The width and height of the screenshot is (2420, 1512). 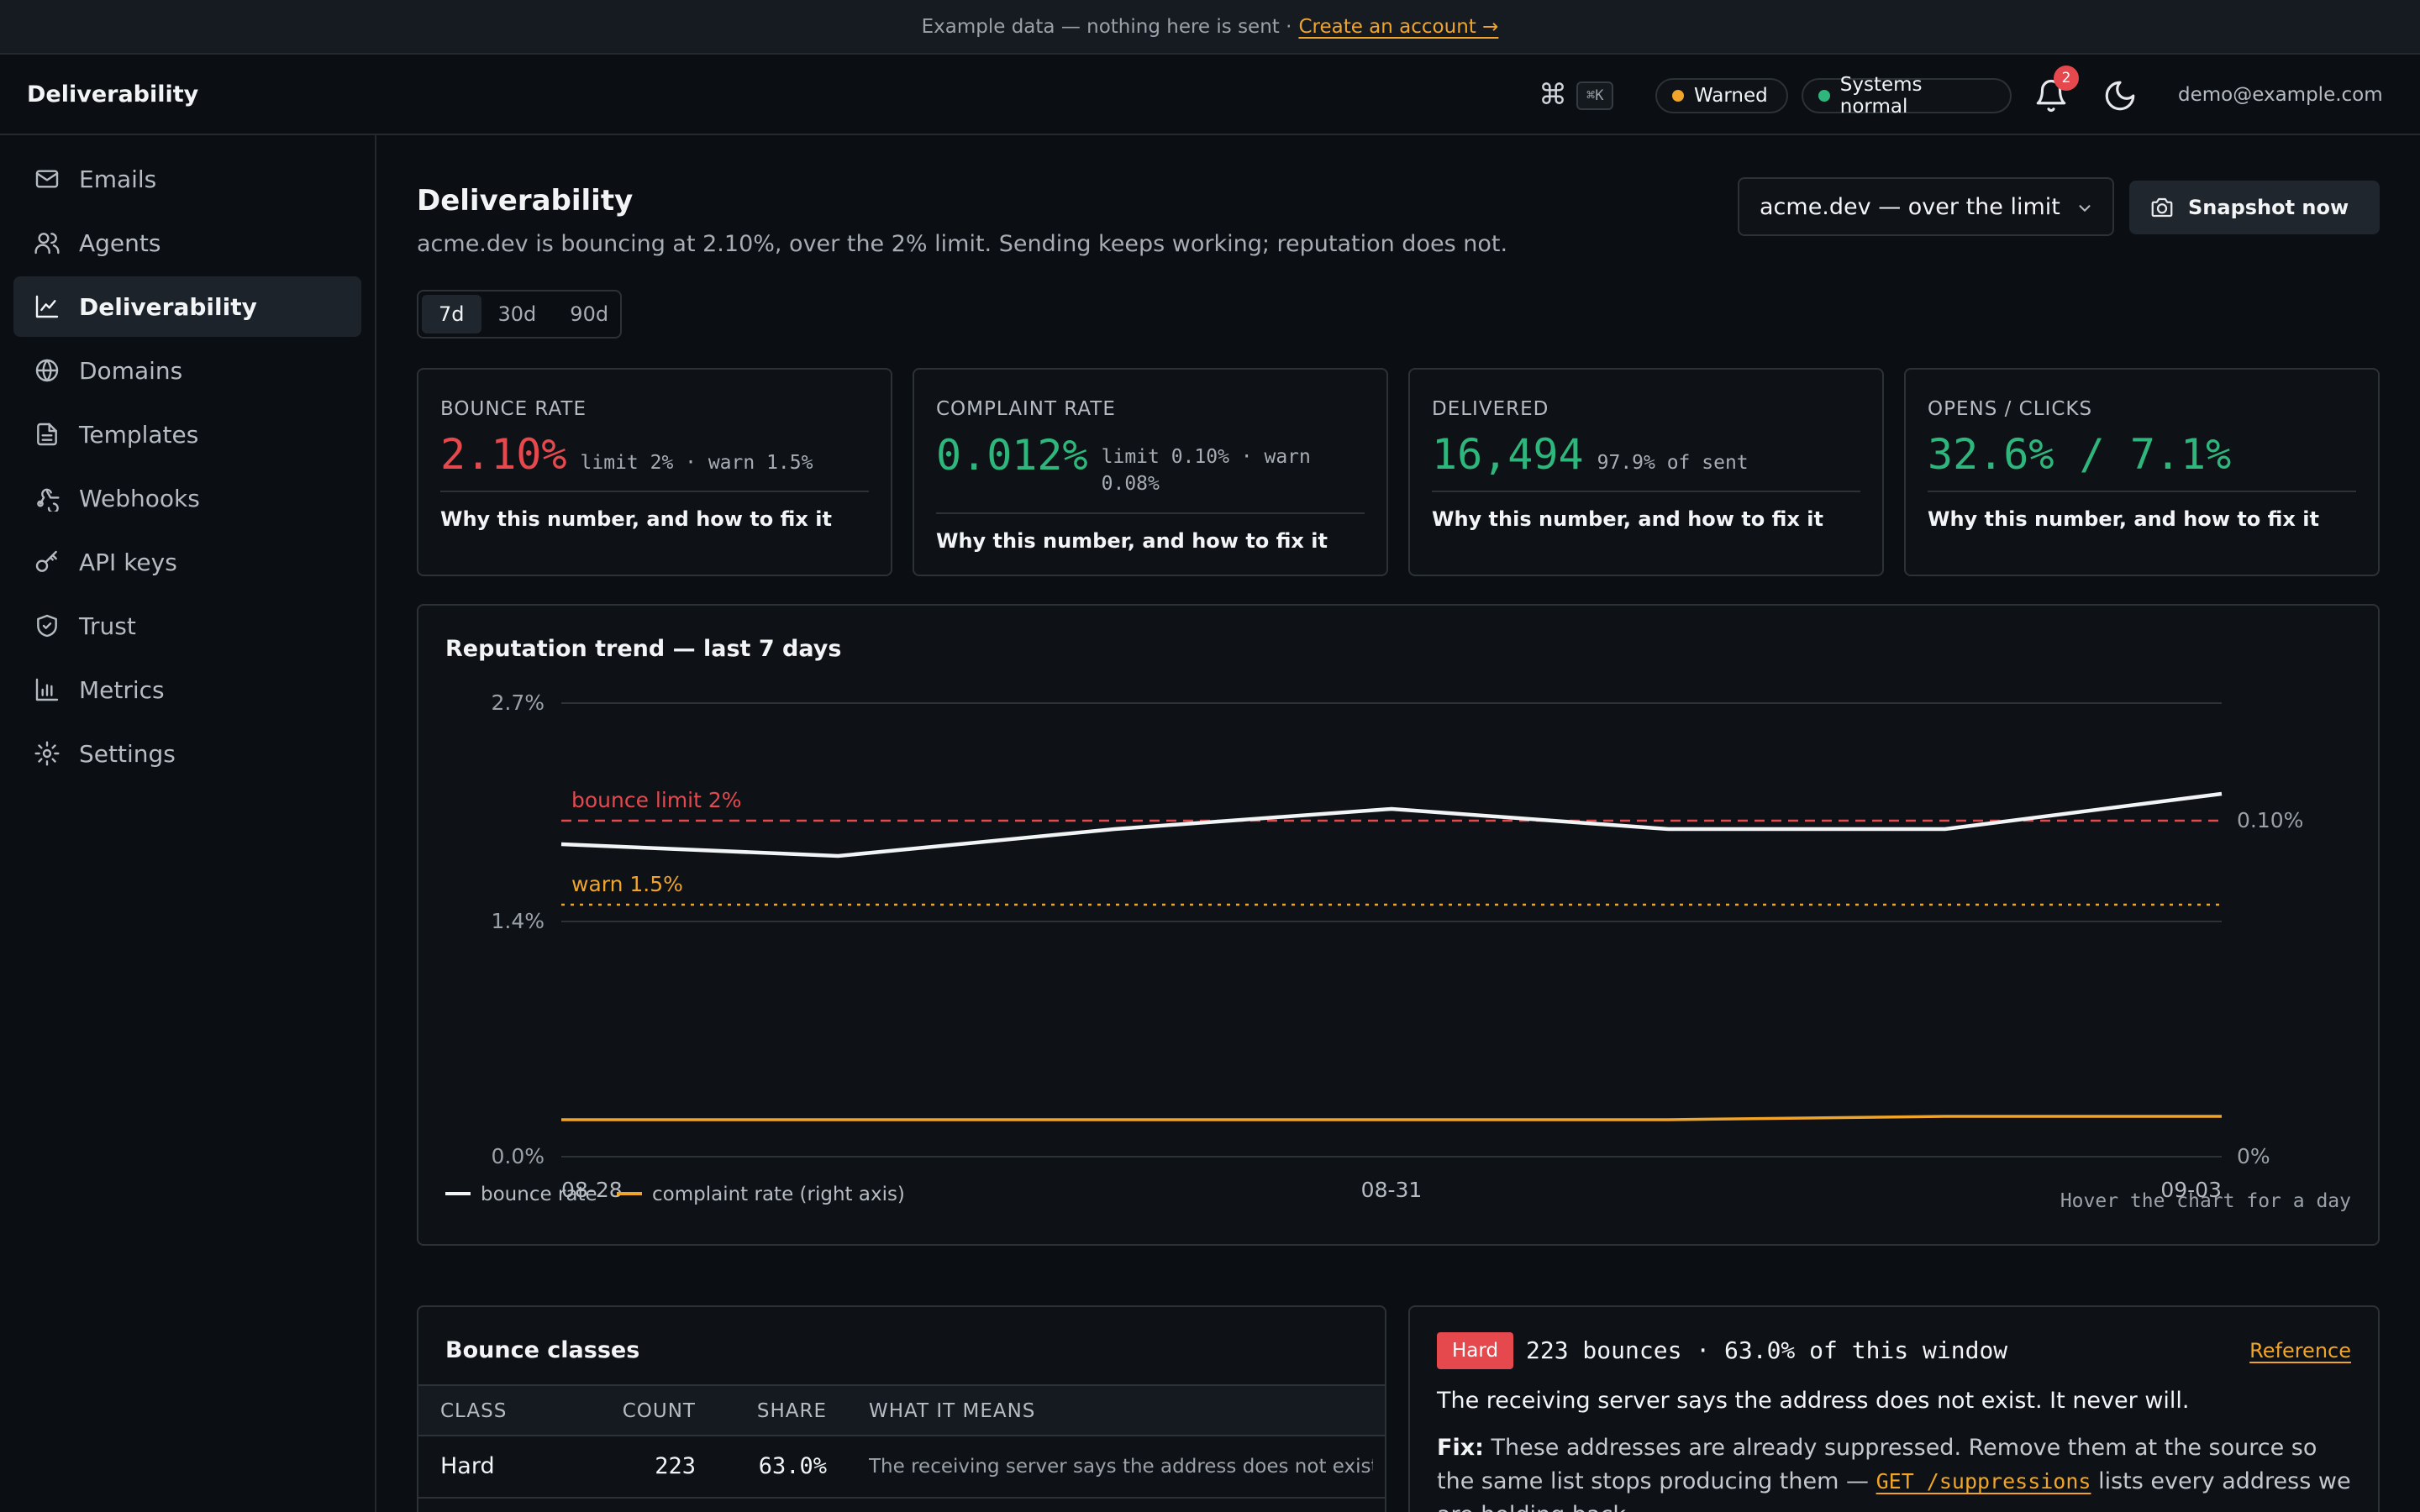 I want to click on sidebar-item-webhooks: Webhooks, so click(x=187, y=498).